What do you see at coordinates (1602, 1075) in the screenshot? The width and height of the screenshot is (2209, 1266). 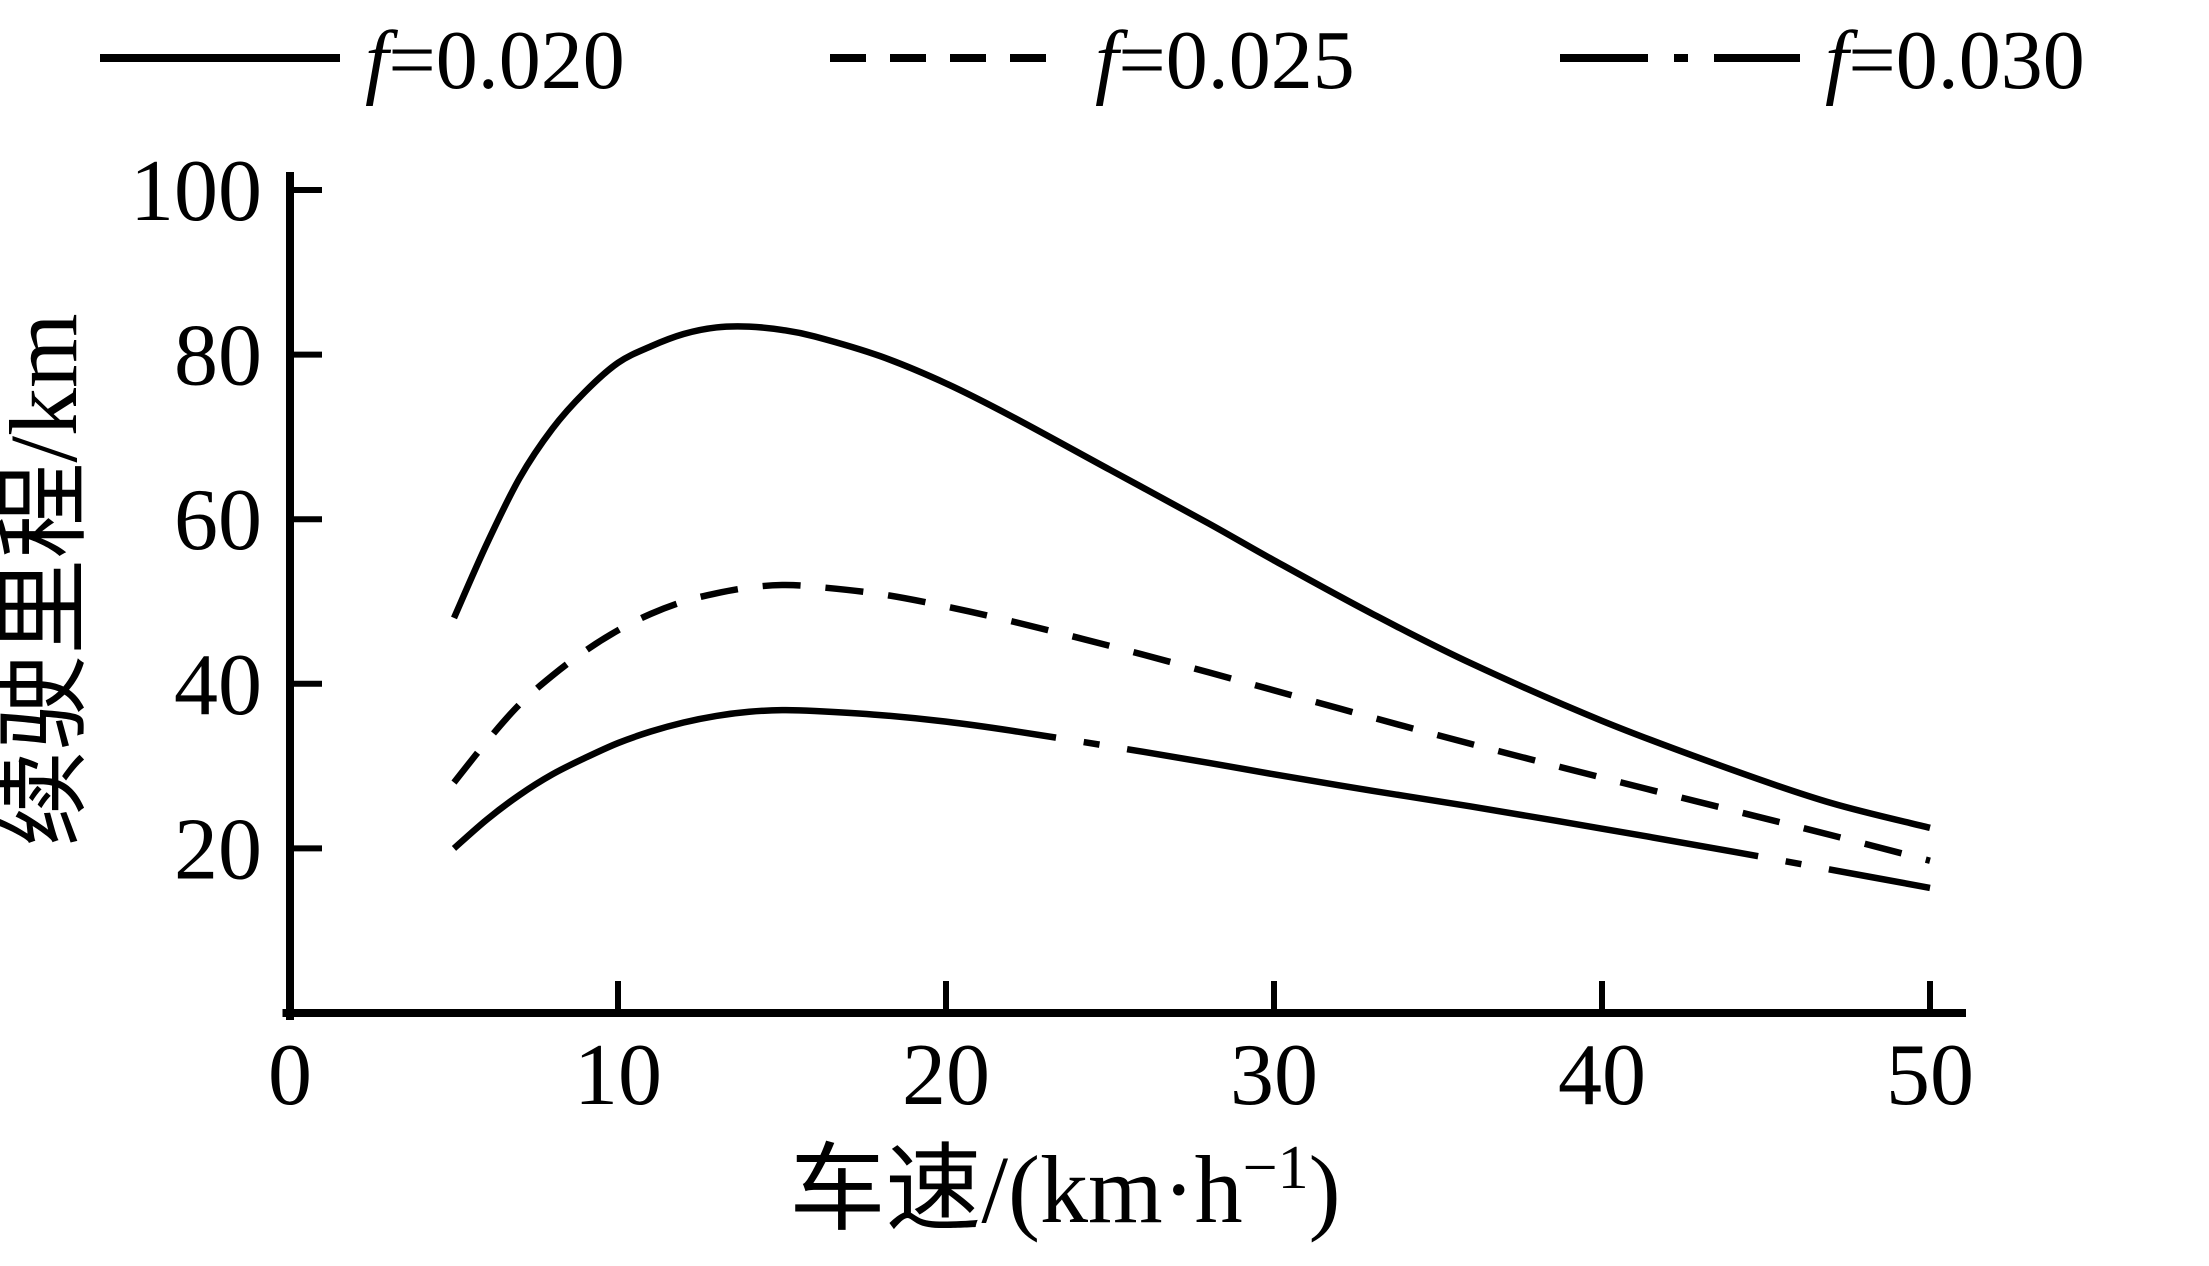 I see `x-tick-label: 40` at bounding box center [1602, 1075].